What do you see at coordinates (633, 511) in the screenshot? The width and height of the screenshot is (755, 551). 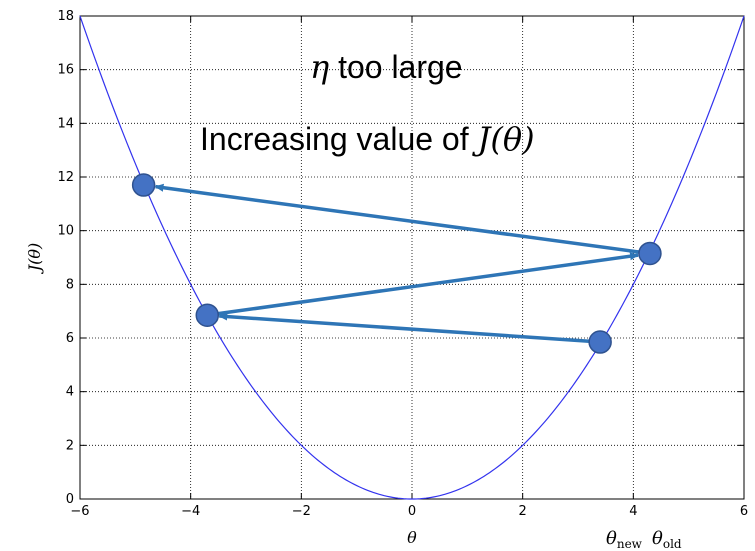 I see `x-tick-label: 4` at bounding box center [633, 511].